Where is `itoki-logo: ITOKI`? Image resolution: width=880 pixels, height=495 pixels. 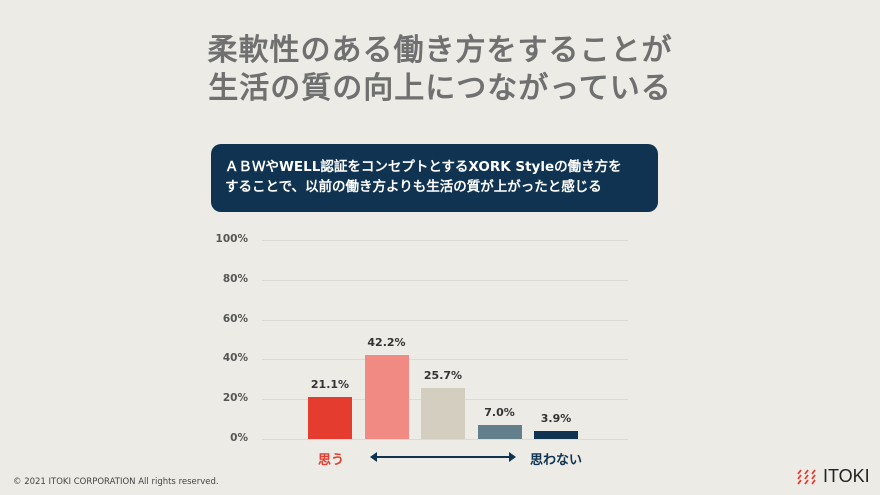 itoki-logo: ITOKI is located at coordinates (833, 476).